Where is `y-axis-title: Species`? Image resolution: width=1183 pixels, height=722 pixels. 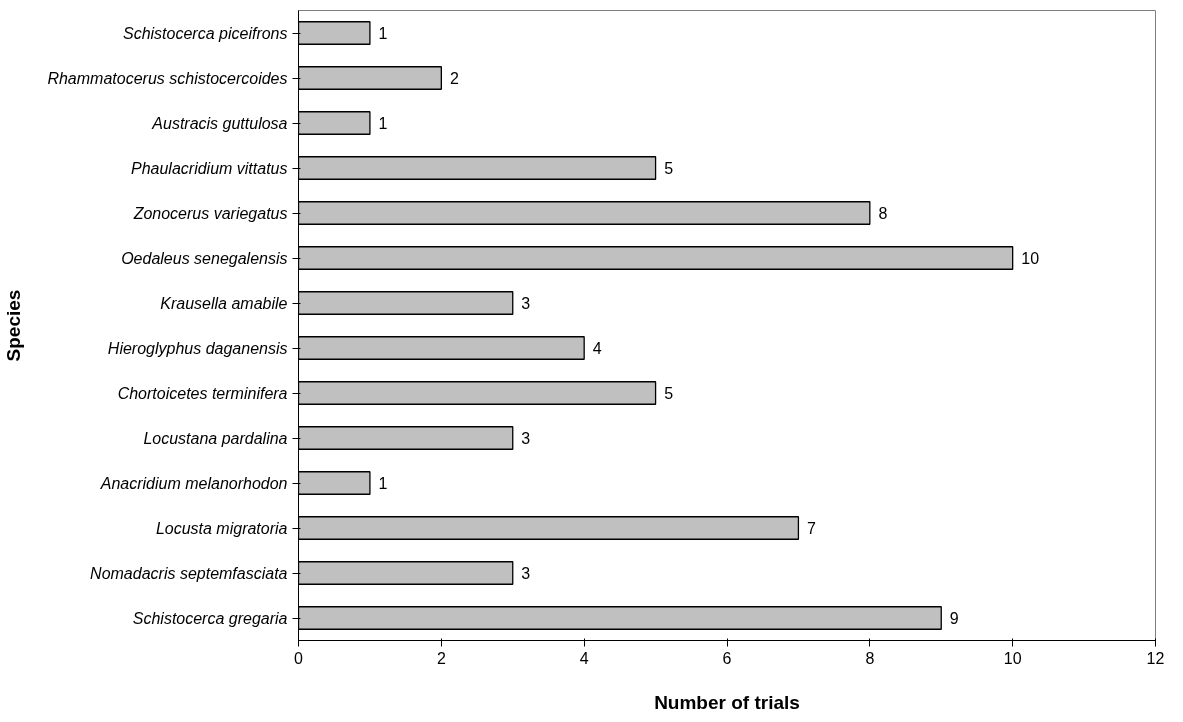
y-axis-title: Species is located at coordinates (14, 325).